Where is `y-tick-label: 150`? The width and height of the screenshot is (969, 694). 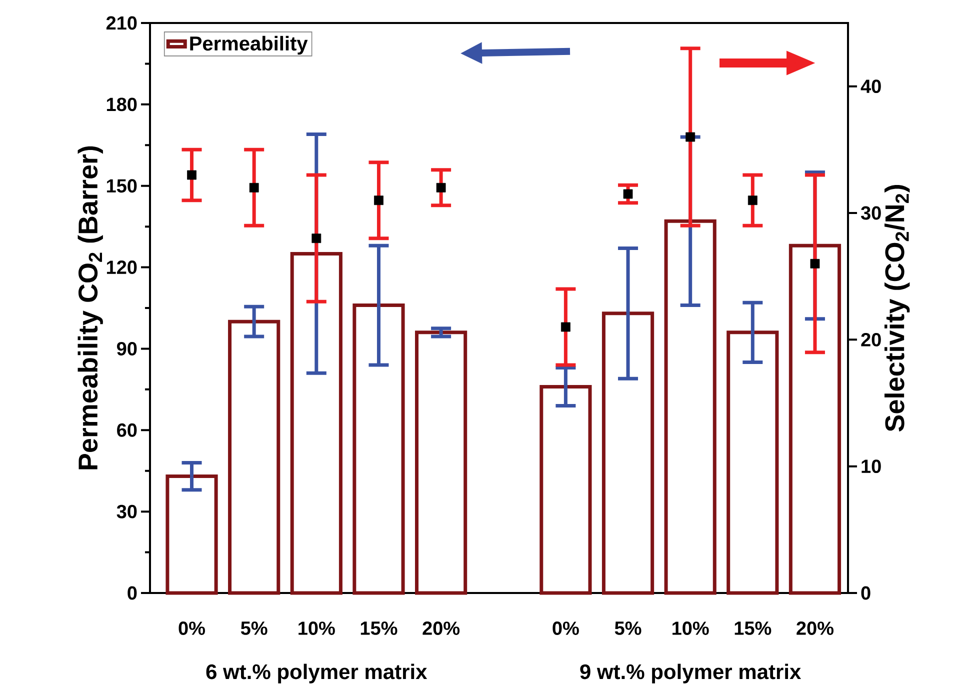
y-tick-label: 150 is located at coordinates (121, 186).